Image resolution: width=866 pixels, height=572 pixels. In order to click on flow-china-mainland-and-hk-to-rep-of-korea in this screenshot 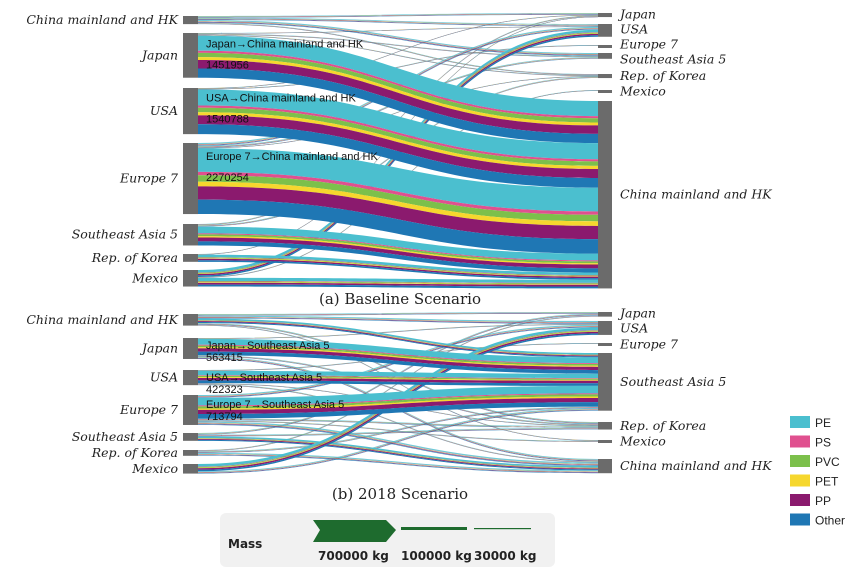, I will do `click(398, 49)`.